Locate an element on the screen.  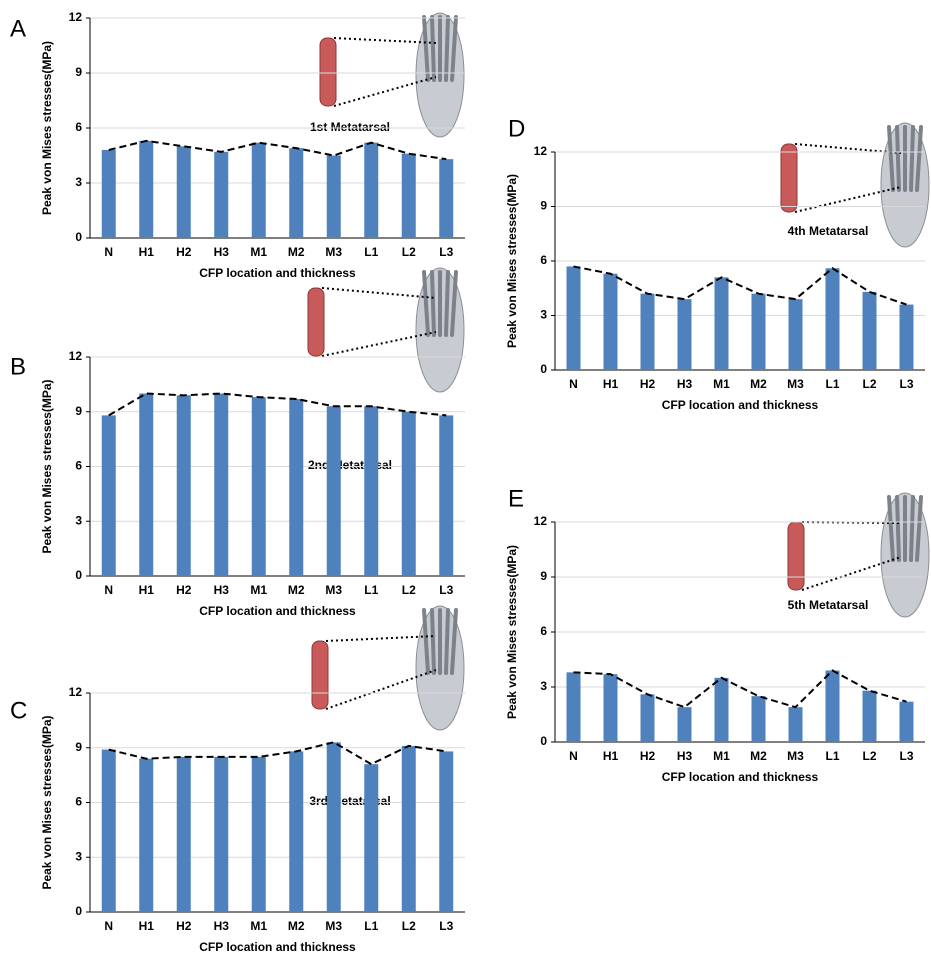
x-tick-label: M1 is located at coordinates (258, 926).